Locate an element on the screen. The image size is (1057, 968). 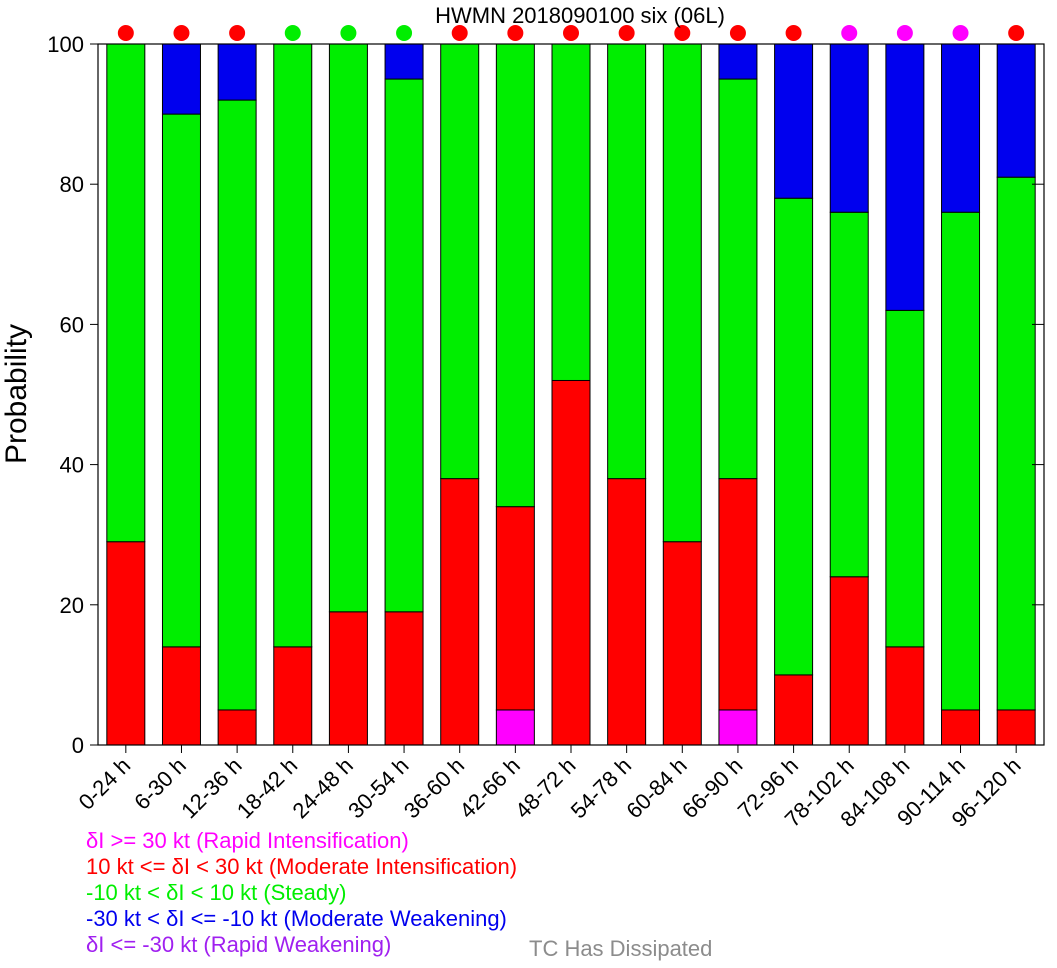
x-tick-label-8: 48-72 h is located at coordinates (545, 788).